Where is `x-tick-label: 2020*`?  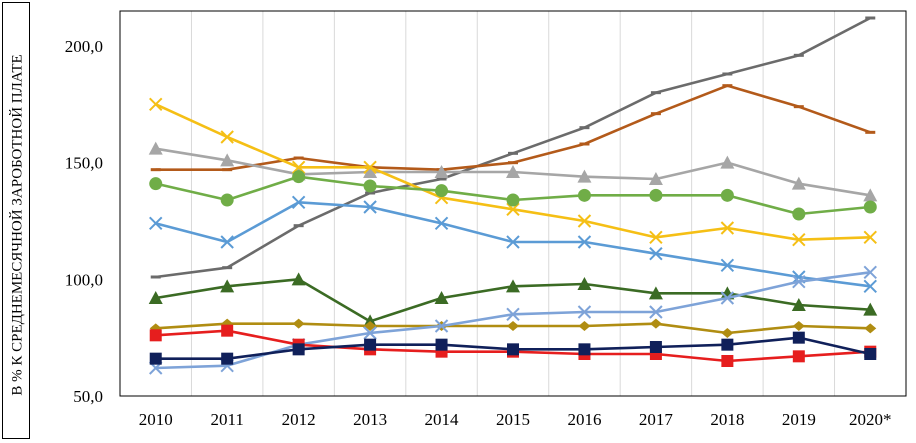
x-tick-label: 2020* is located at coordinates (870, 419).